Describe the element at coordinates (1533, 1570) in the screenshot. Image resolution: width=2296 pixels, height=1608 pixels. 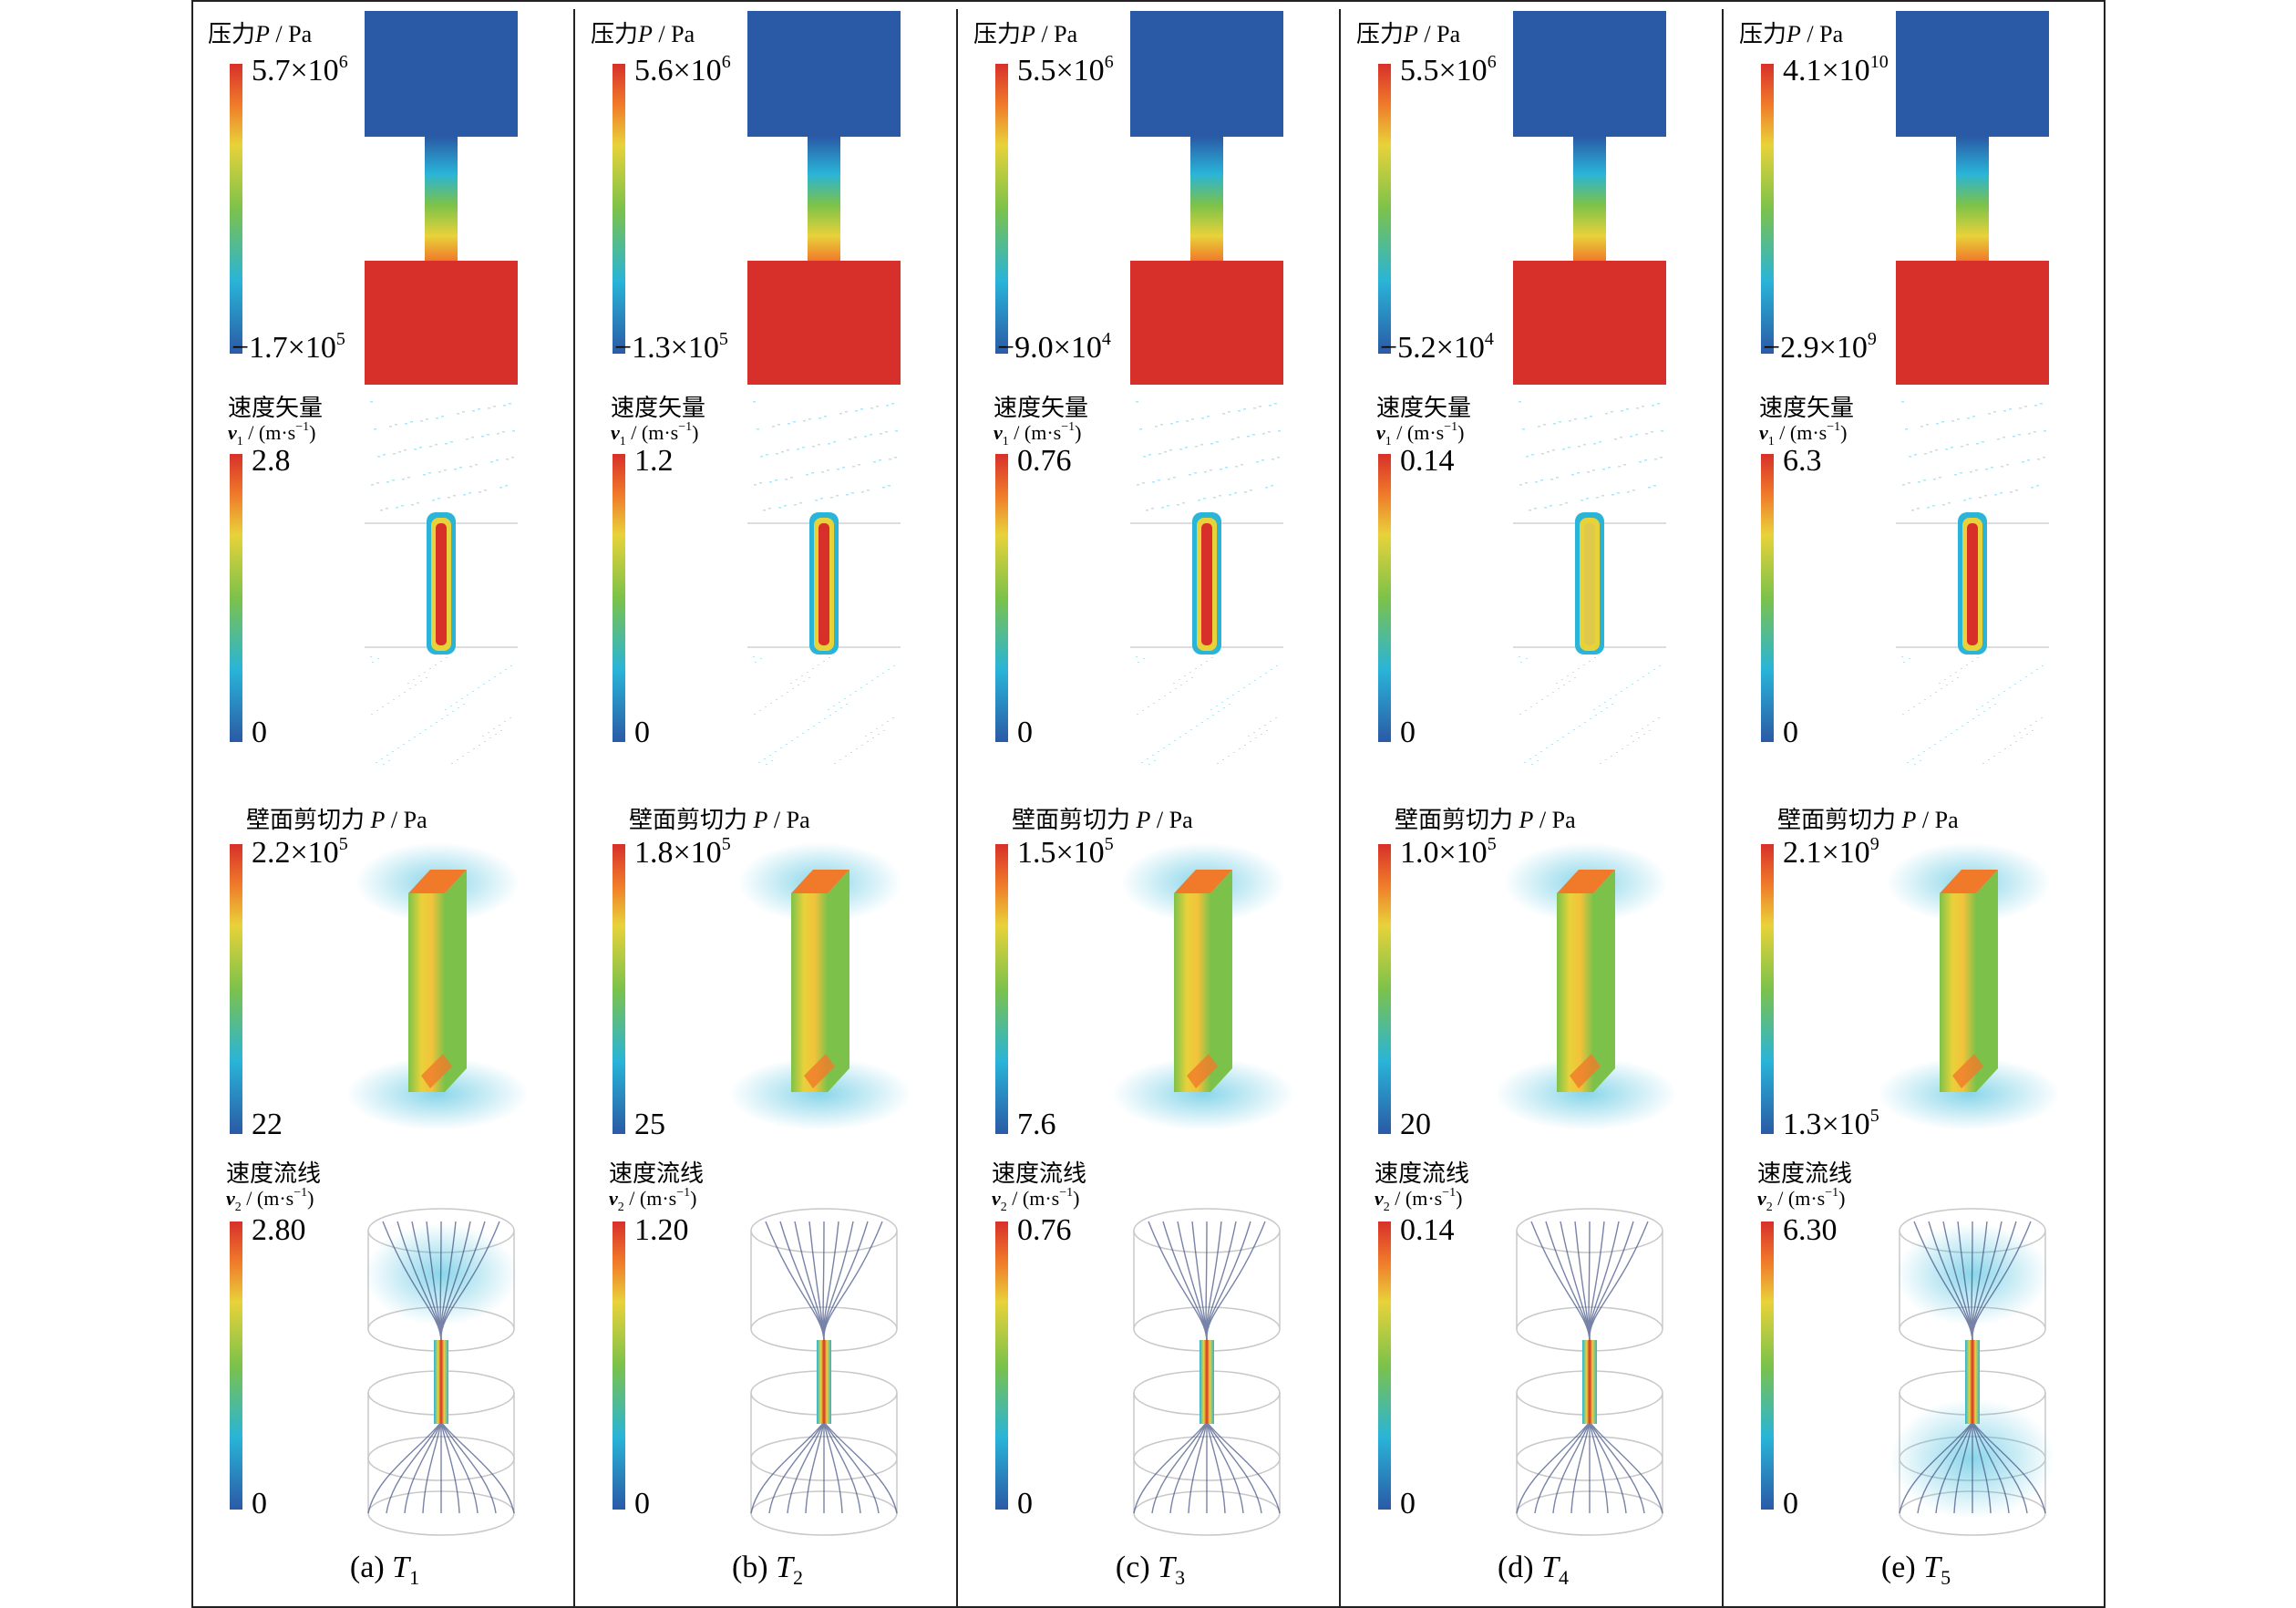
I see `panel-caption: (d) T4` at that location.